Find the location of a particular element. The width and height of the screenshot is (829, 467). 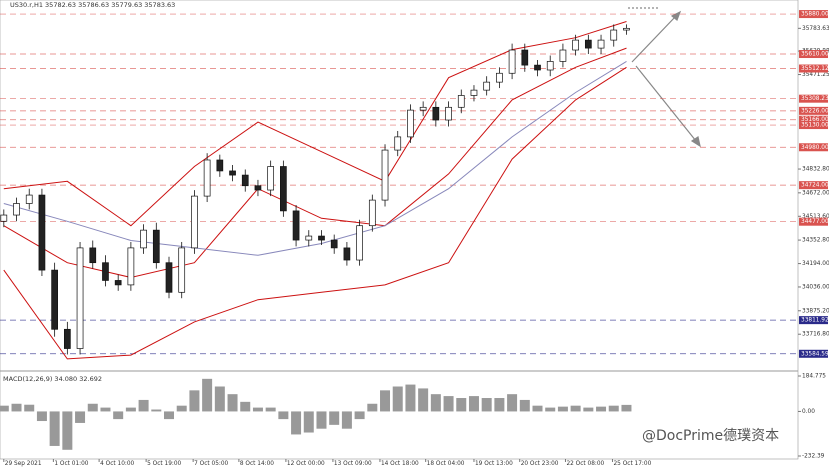

y-tick-label: 33716.80 is located at coordinates (815, 335).